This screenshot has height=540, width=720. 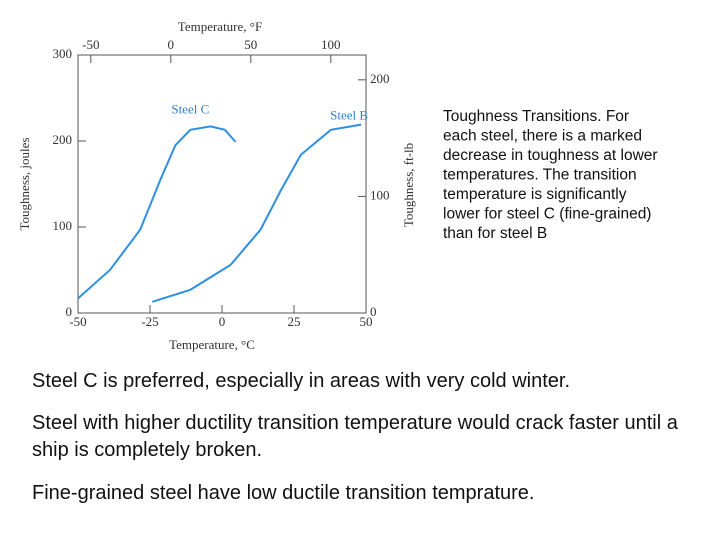 I want to click on caption-line: each steel, there is a marked, so click(x=542, y=136).